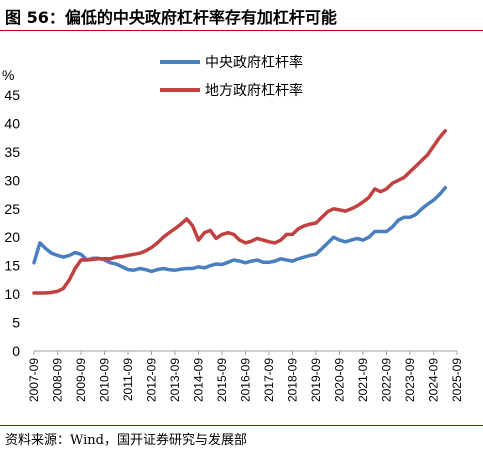 The image size is (483, 452). What do you see at coordinates (363, 380) in the screenshot?
I see `x-tick-label: 2021-09` at bounding box center [363, 380].